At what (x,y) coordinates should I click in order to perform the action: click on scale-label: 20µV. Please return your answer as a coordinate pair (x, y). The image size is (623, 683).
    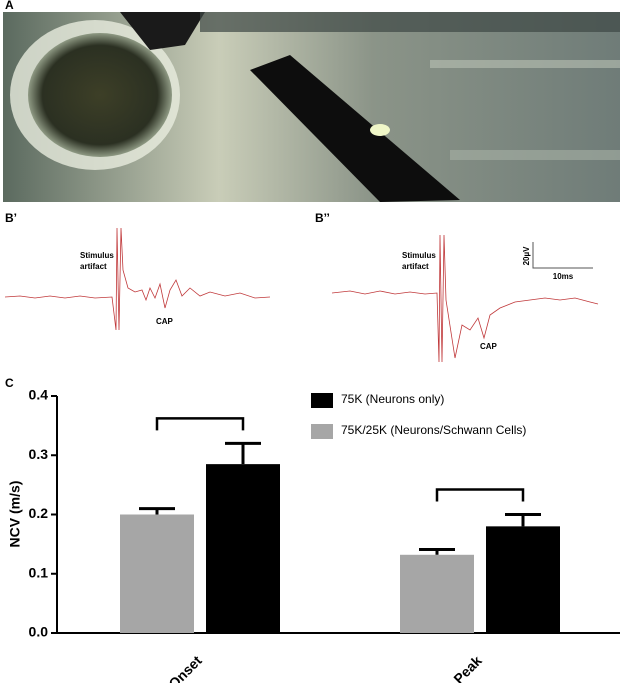
    Looking at the image, I should click on (526, 256).